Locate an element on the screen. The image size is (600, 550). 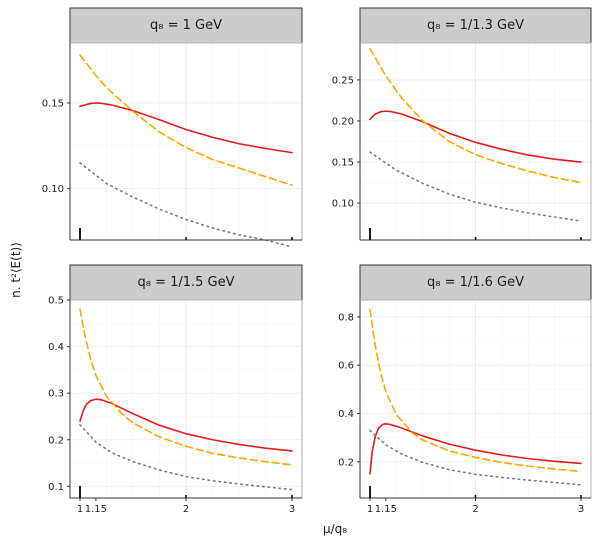
facet-title: q₈ = 1/1.6 GeV is located at coordinates (475, 282).